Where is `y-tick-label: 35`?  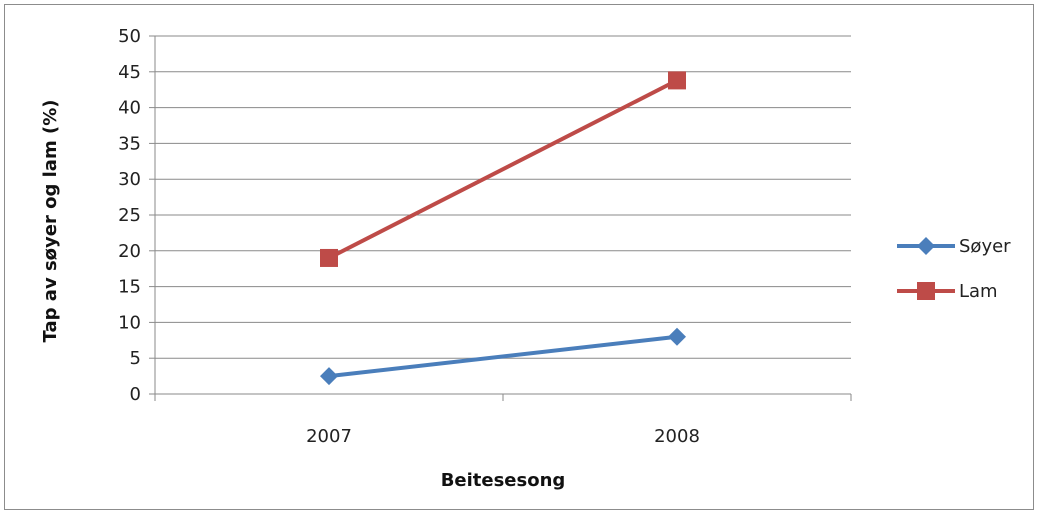
y-tick-label: 35 is located at coordinates (129, 143).